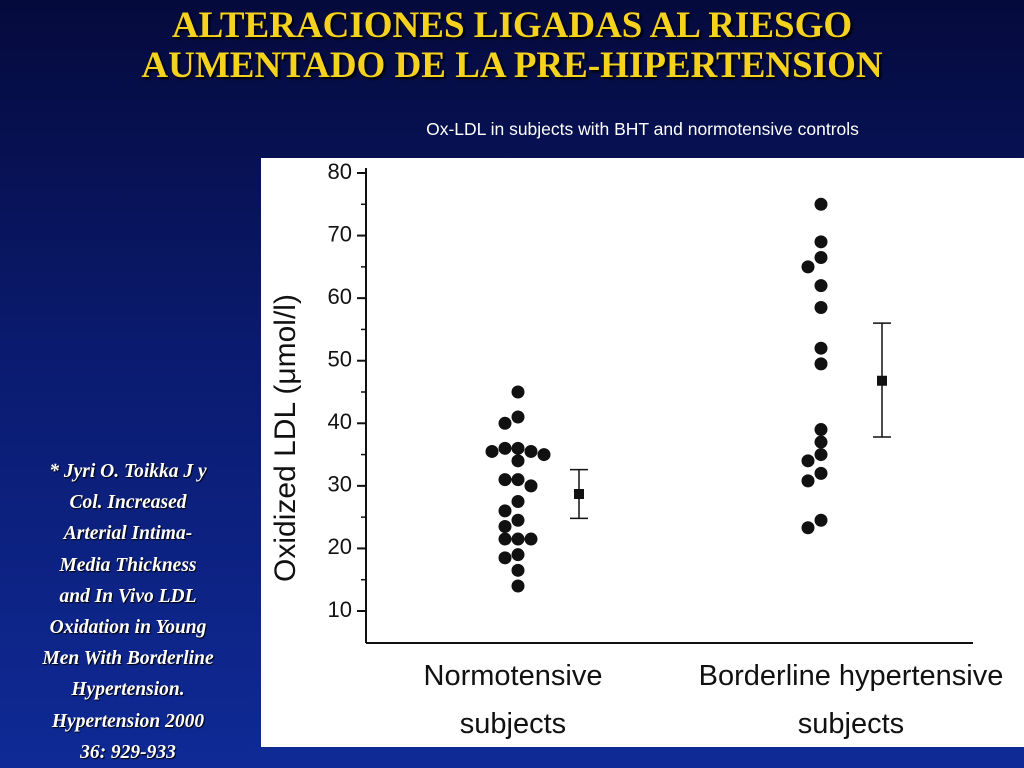 The height and width of the screenshot is (768, 1024). Describe the element at coordinates (512, 65) in the screenshot. I see `slide-title-line-2: AUMENTADO DE LA PRE-HIPERTENSION` at that location.